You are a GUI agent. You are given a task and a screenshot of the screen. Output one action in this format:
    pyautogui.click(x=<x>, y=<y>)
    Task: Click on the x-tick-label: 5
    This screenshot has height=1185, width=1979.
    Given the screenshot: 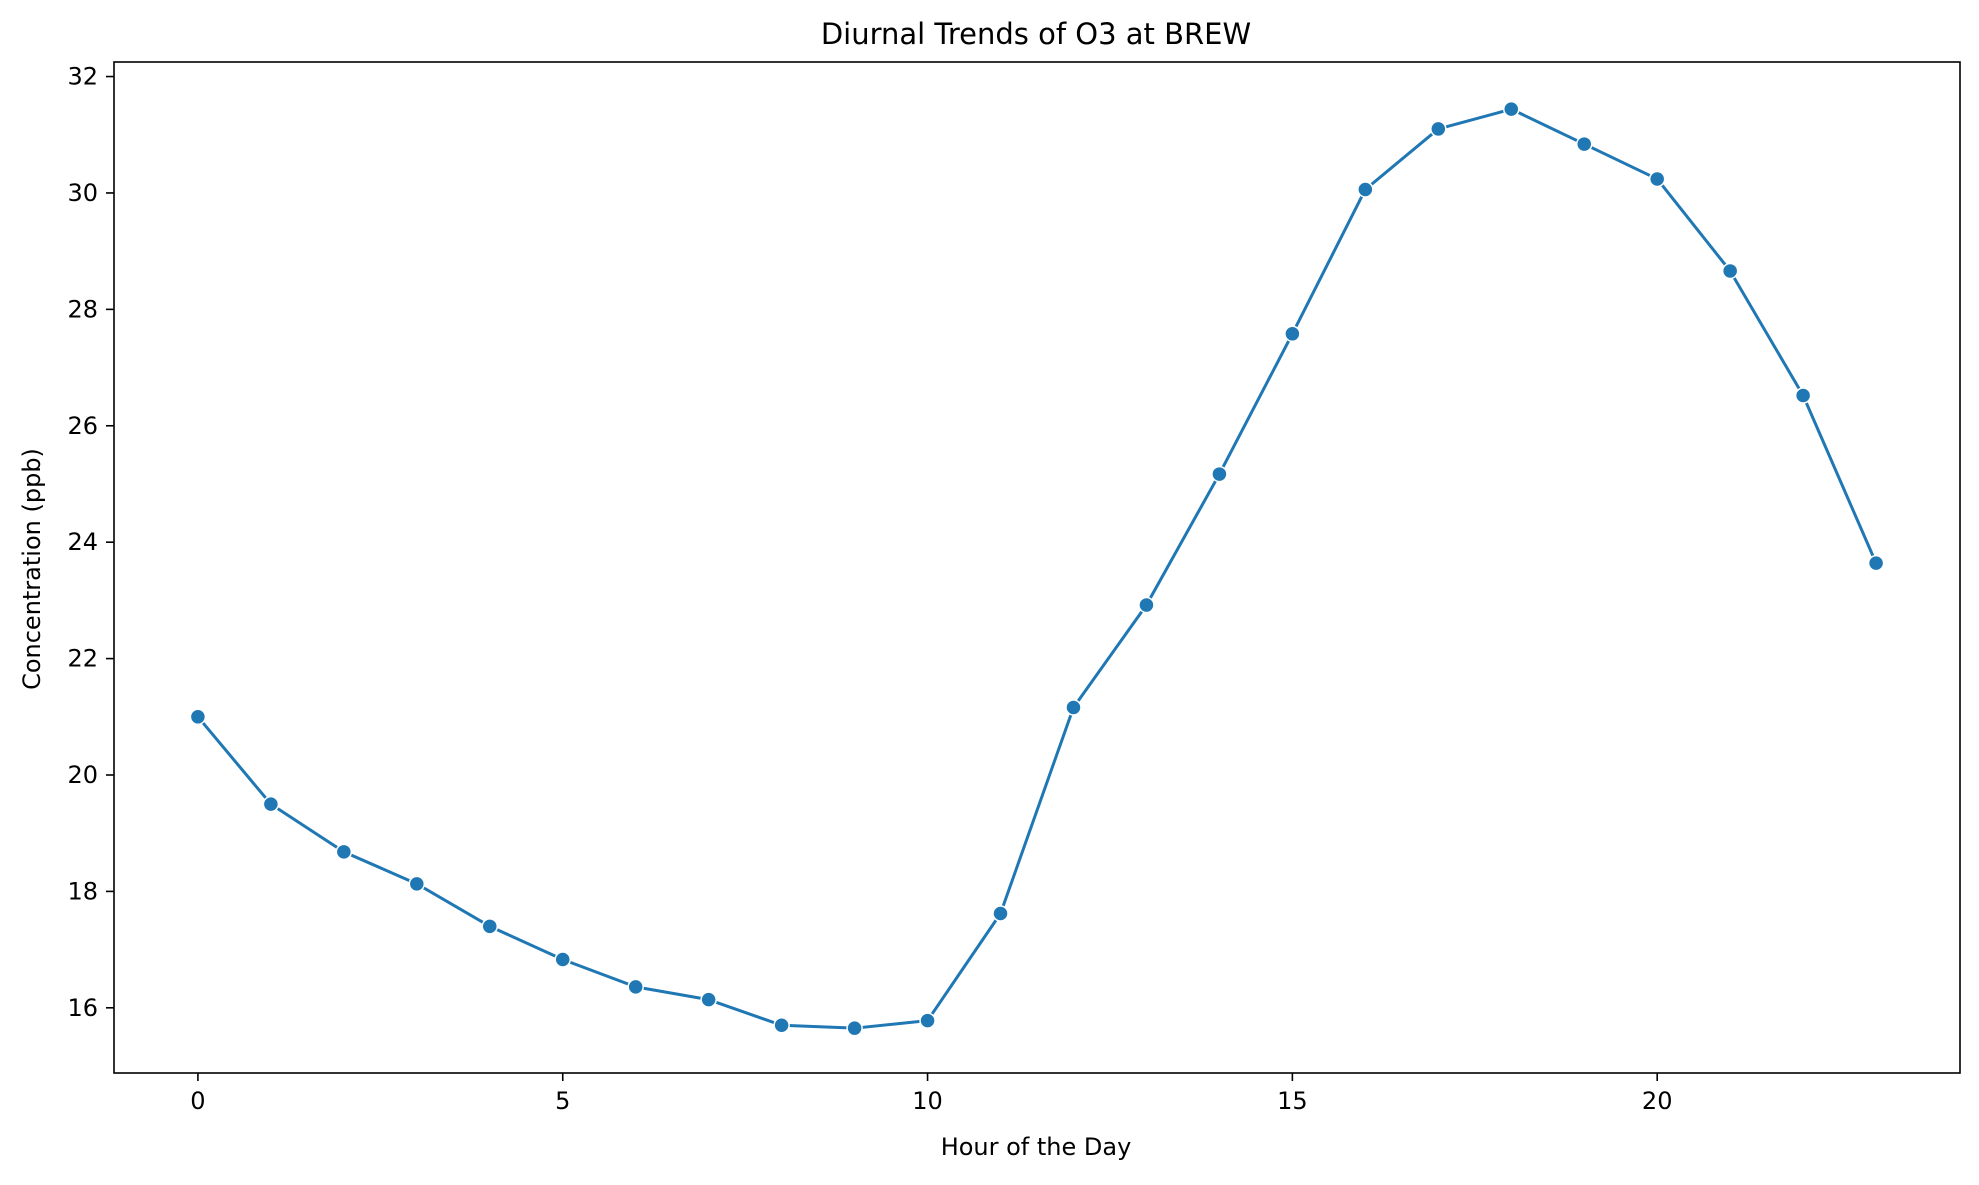 What is the action you would take?
    pyautogui.click(x=562, y=1101)
    